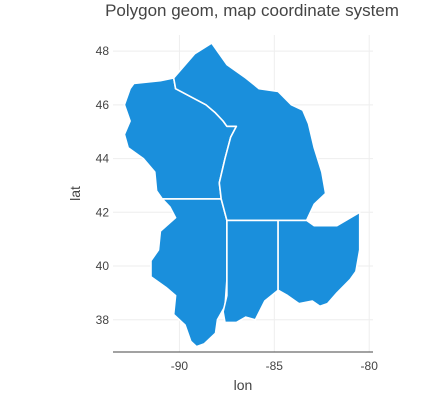 The height and width of the screenshot is (400, 448). Describe the element at coordinates (319, 259) in the screenshot. I see `polygon-ohio` at that location.